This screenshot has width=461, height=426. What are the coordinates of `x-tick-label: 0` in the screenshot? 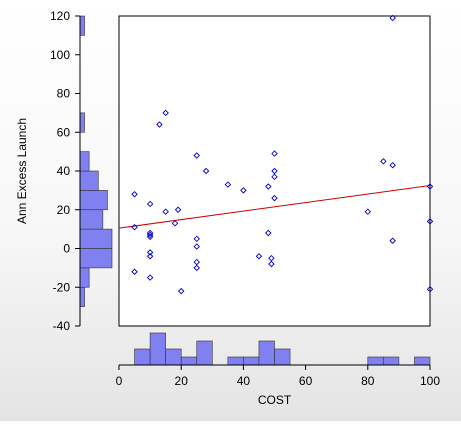 It's located at (119, 381).